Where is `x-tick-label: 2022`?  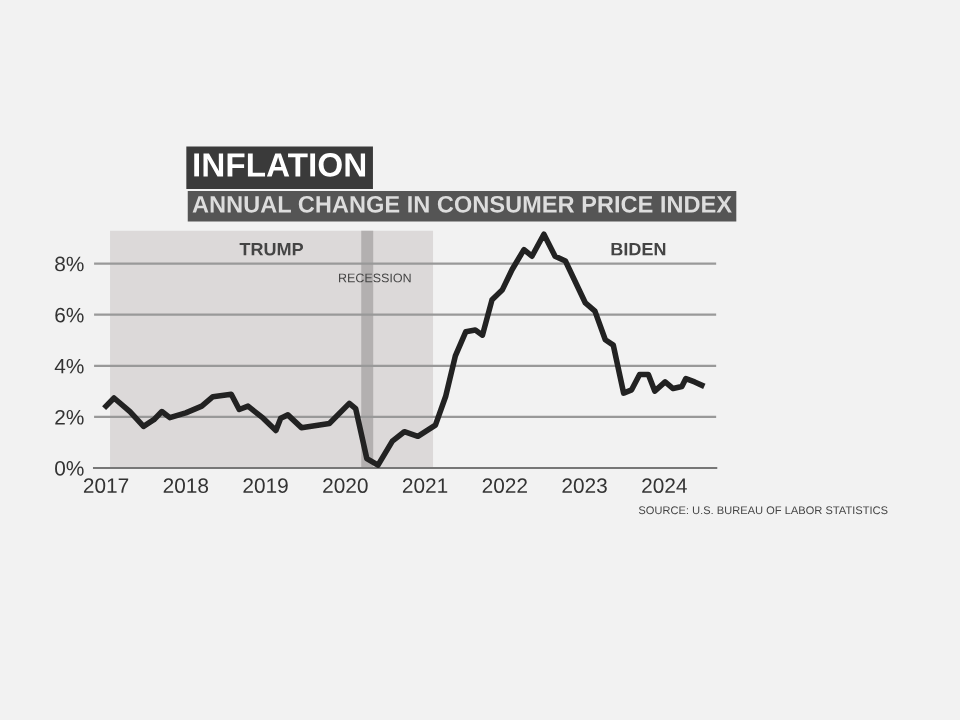 x-tick-label: 2022 is located at coordinates (504, 486).